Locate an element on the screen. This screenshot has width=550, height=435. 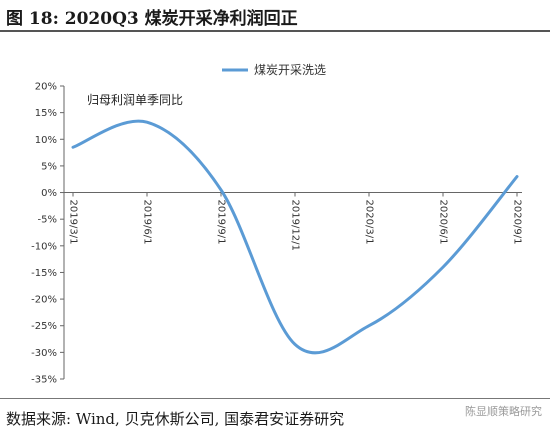
legend: 煤炭开采洗选 is located at coordinates (274, 70).